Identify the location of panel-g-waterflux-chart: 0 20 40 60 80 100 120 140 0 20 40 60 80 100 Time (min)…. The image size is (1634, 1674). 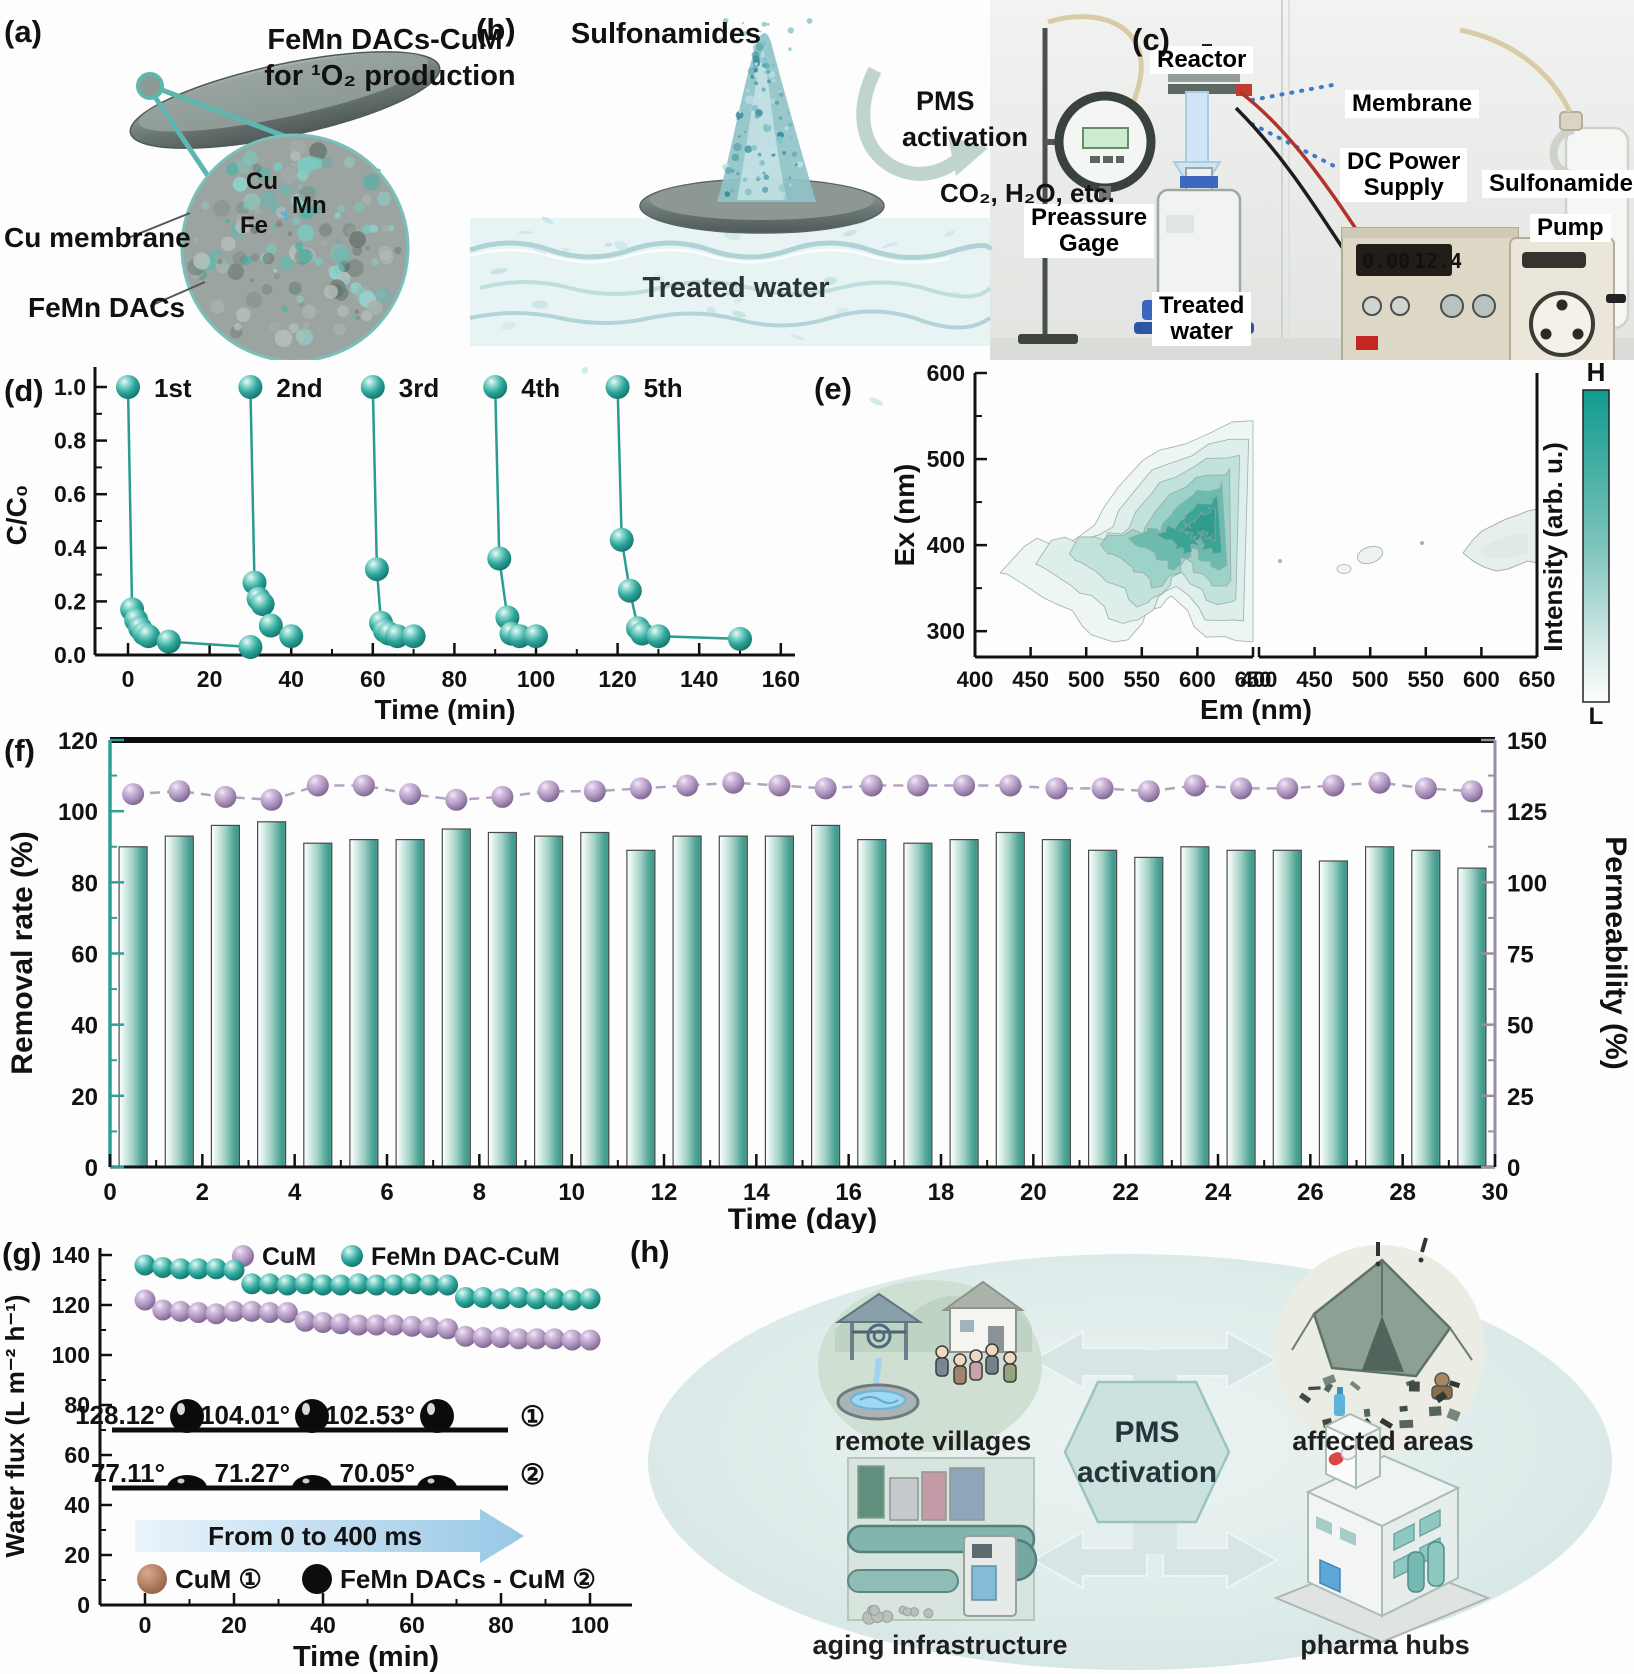
(325, 1452).